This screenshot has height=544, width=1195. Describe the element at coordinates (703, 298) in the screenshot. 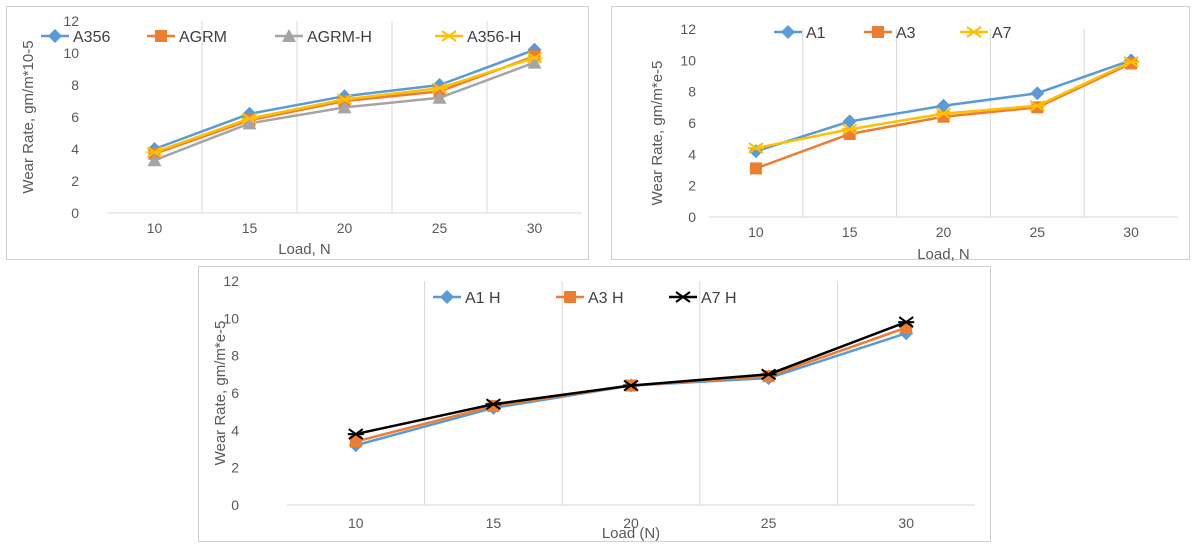

I see `legend-item: A7 H` at that location.